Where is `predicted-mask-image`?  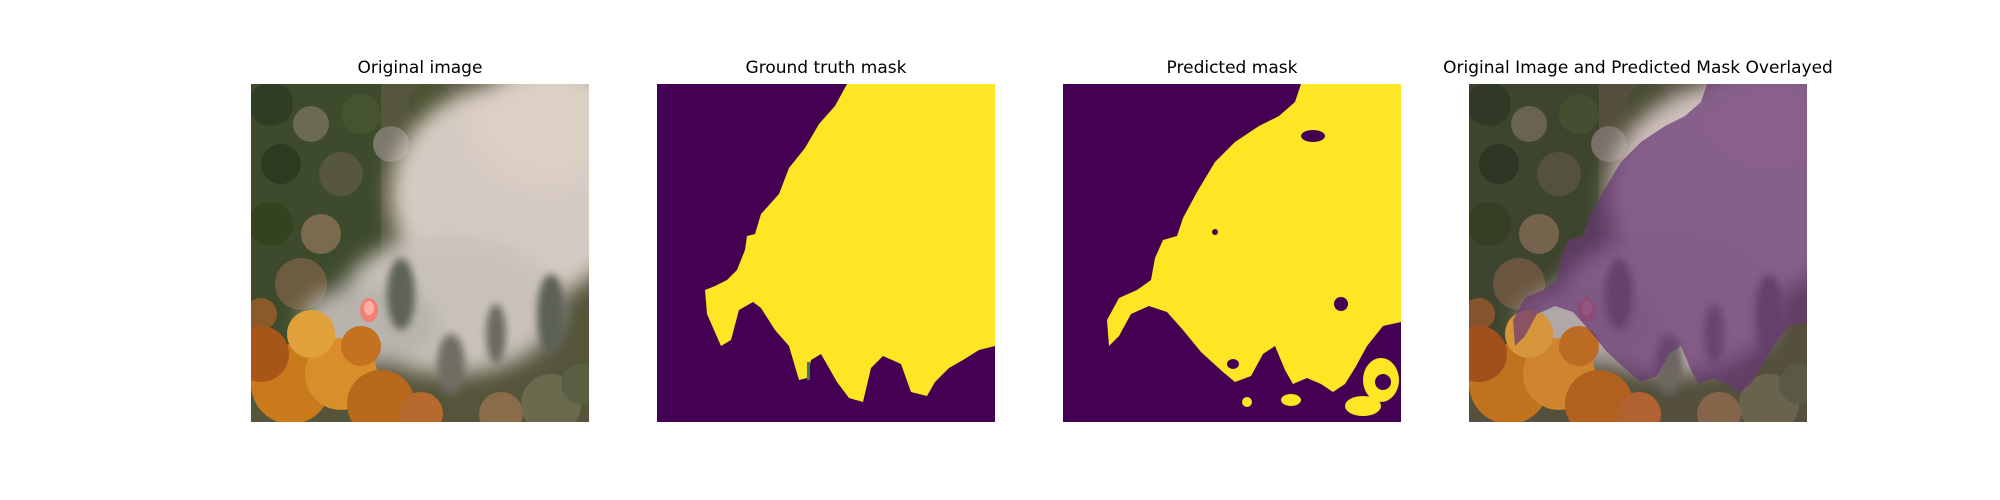
predicted-mask-image is located at coordinates (1232, 253).